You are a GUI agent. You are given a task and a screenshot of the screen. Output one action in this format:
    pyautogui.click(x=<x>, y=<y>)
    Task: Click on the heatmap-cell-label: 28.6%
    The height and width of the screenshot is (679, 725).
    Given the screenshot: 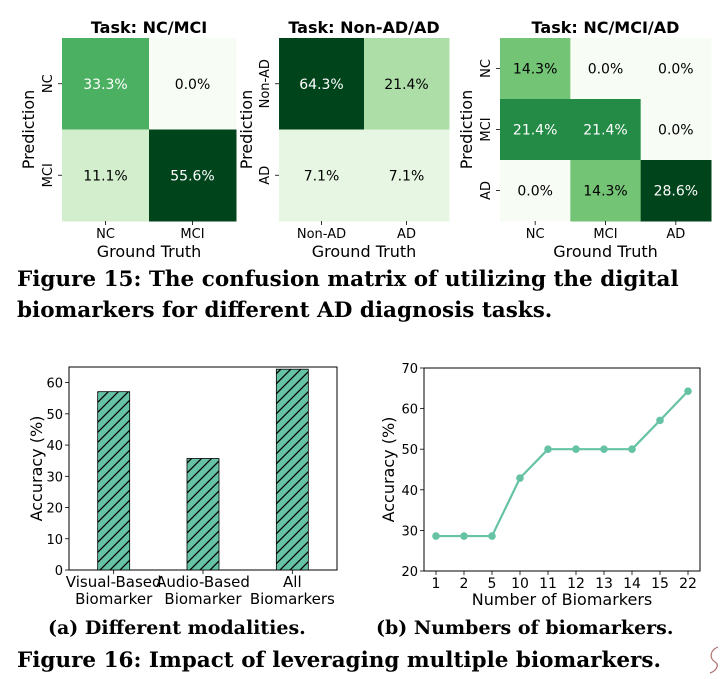 What is the action you would take?
    pyautogui.click(x=676, y=192)
    